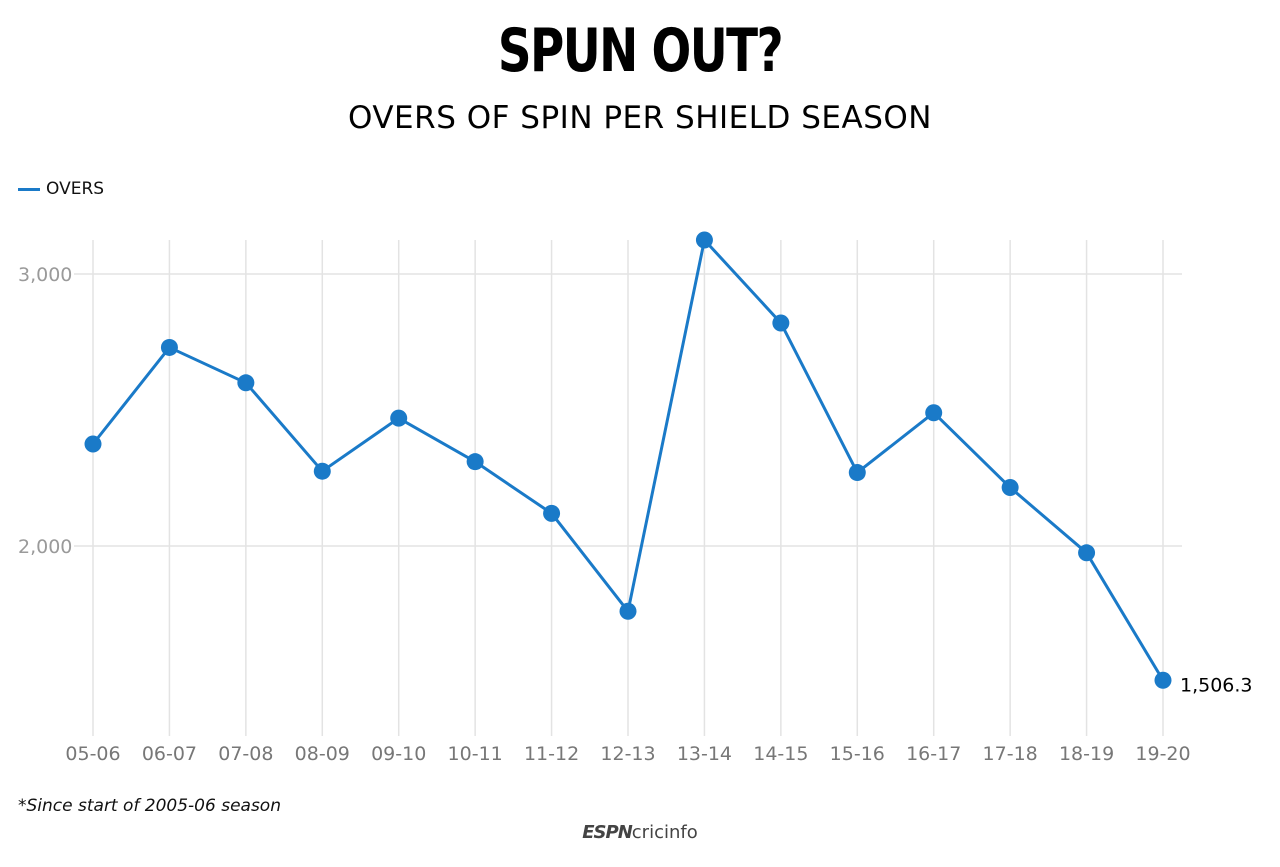 Image resolution: width=1280 pixels, height=867 pixels. Describe the element at coordinates (933, 754) in the screenshot. I see `x-tick-label: 16-17` at that location.